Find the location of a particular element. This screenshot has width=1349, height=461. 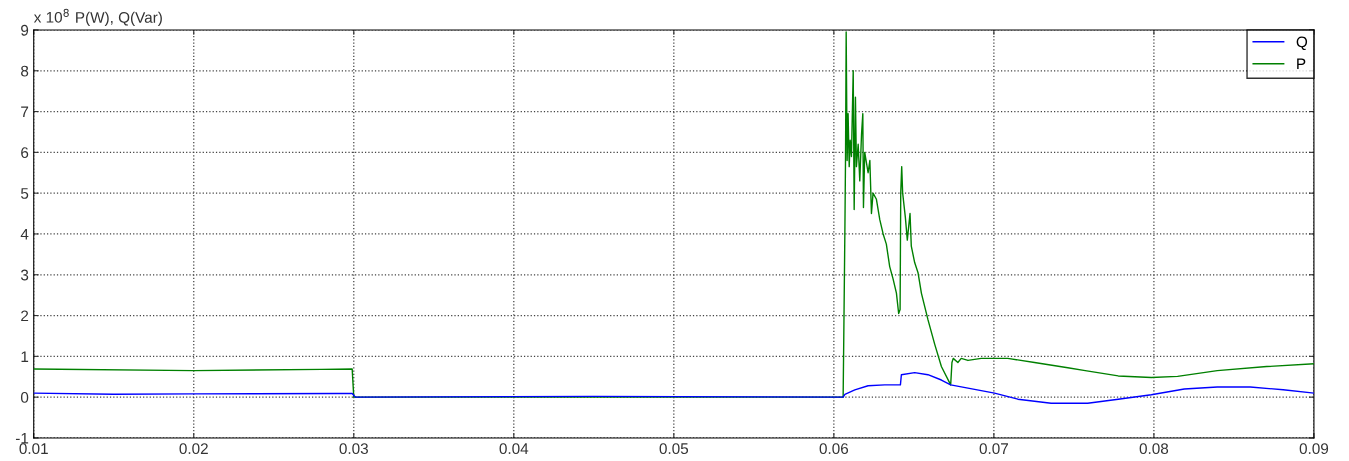

y-tick-label: 3 is located at coordinates (24, 275).